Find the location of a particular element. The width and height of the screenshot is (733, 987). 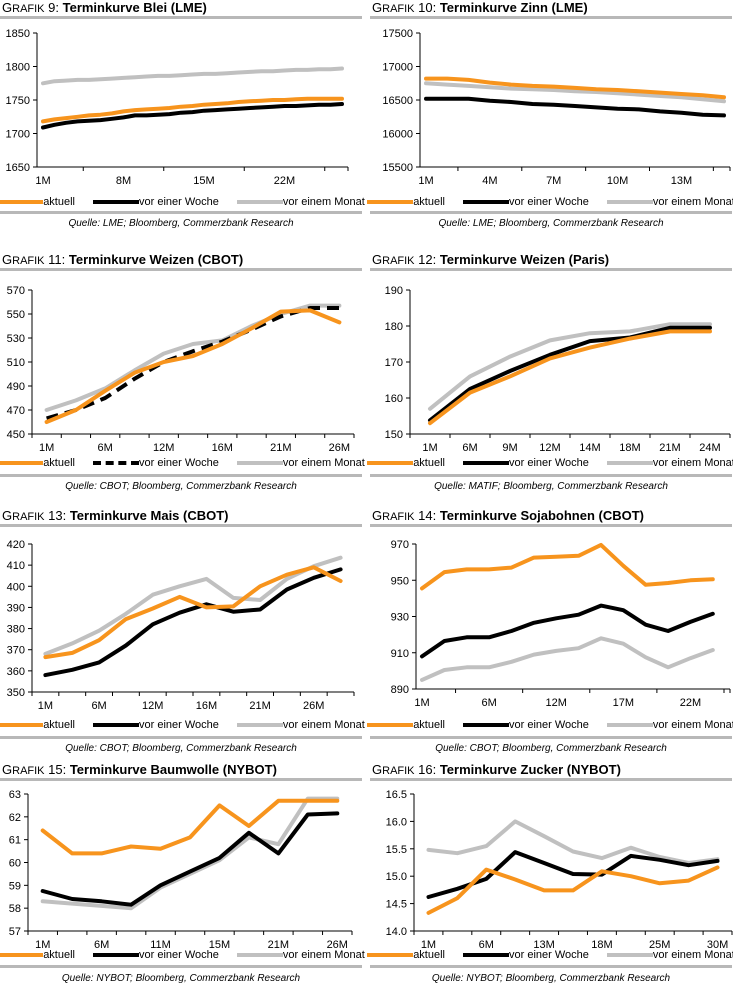

chart-title: GRAFIK 15: Terminkurve Baumwolle (NYBOT) is located at coordinates (139, 770).